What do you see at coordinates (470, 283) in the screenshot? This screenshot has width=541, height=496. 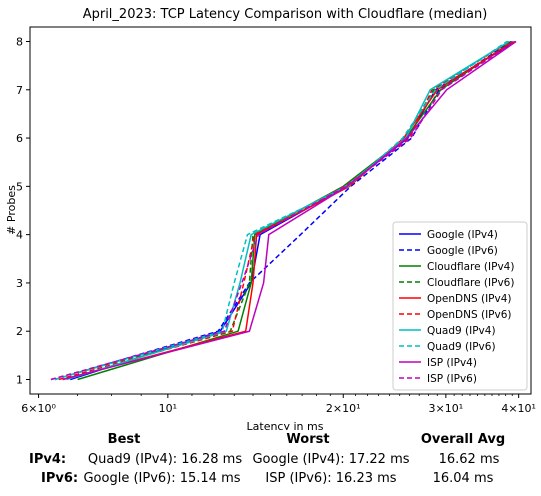 I see `legend-entry: Cloudflare (IPv6)` at bounding box center [470, 283].